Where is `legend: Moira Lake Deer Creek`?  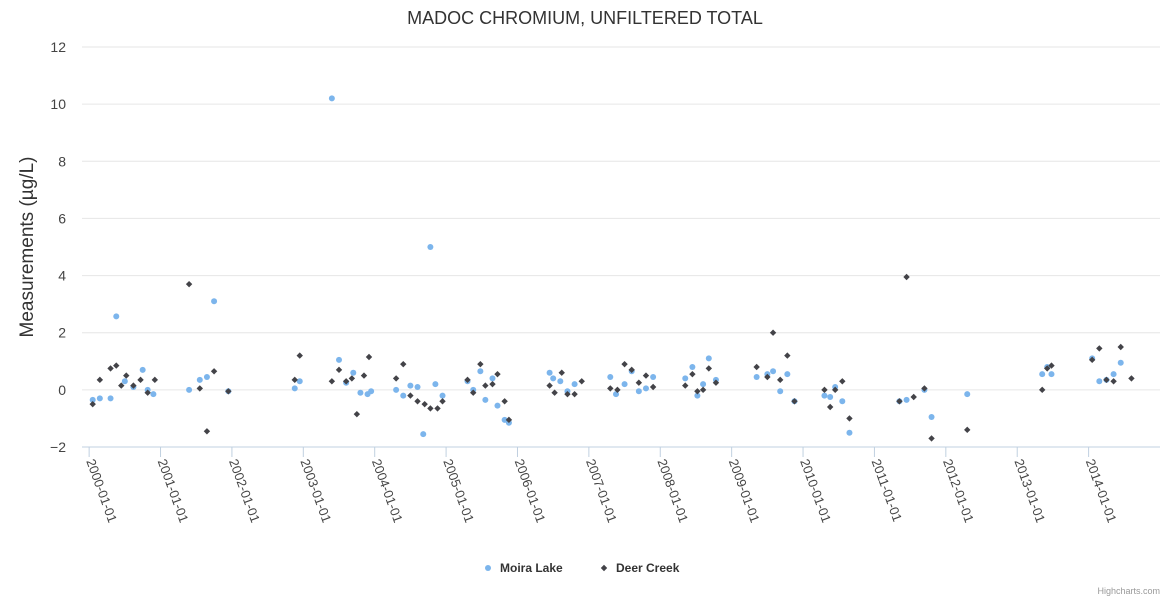
legend: Moira Lake Deer Creek is located at coordinates (582, 568).